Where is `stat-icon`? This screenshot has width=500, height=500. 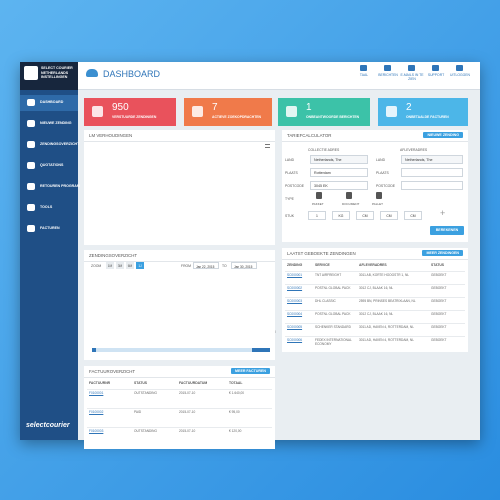
stat-icon is located at coordinates (291, 111).